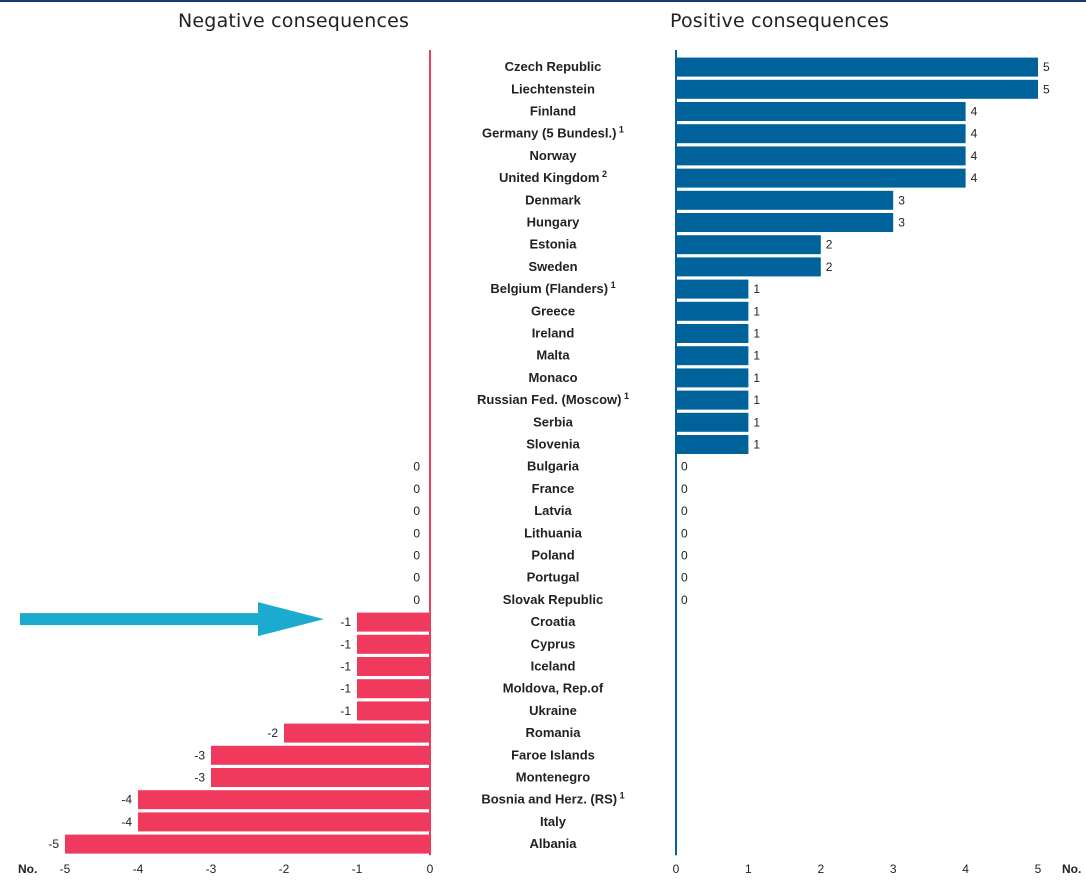 This screenshot has height=880, width=1086. Describe the element at coordinates (553, 111) in the screenshot. I see `country-label: Finland` at that location.